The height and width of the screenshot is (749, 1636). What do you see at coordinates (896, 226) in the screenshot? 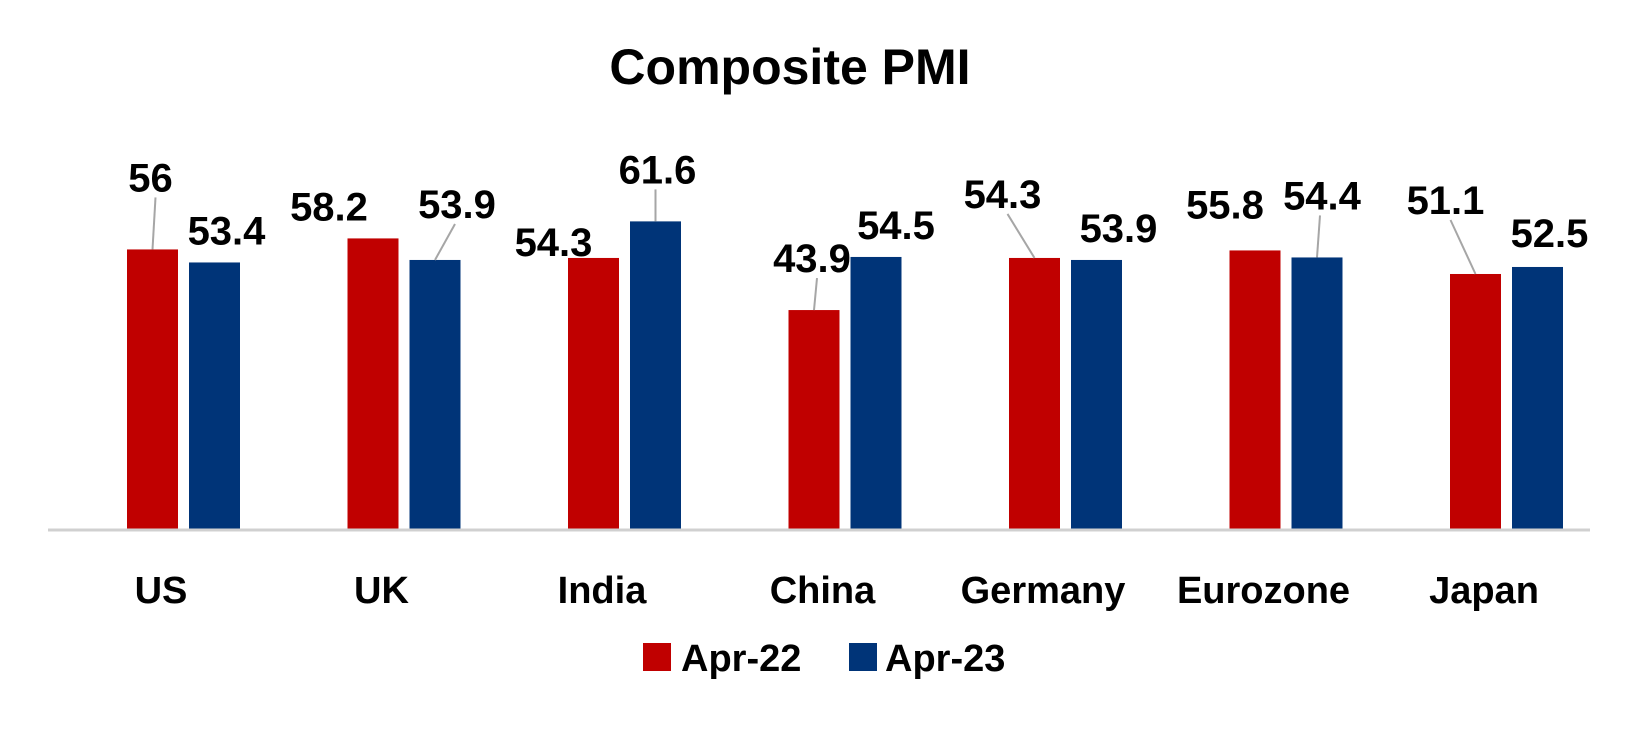
I see `data-label-china-apr-23: 54.5` at bounding box center [896, 226].